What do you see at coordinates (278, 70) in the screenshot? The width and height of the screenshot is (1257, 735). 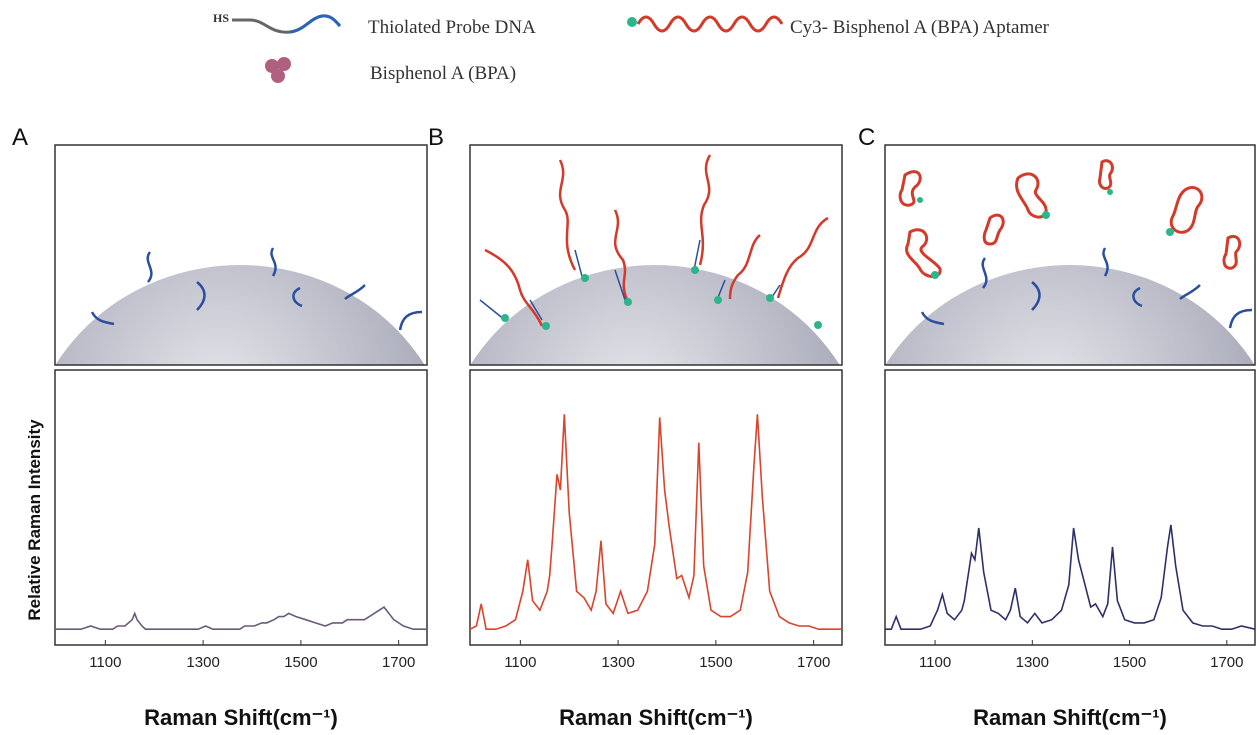 I see `bpa-icon` at bounding box center [278, 70].